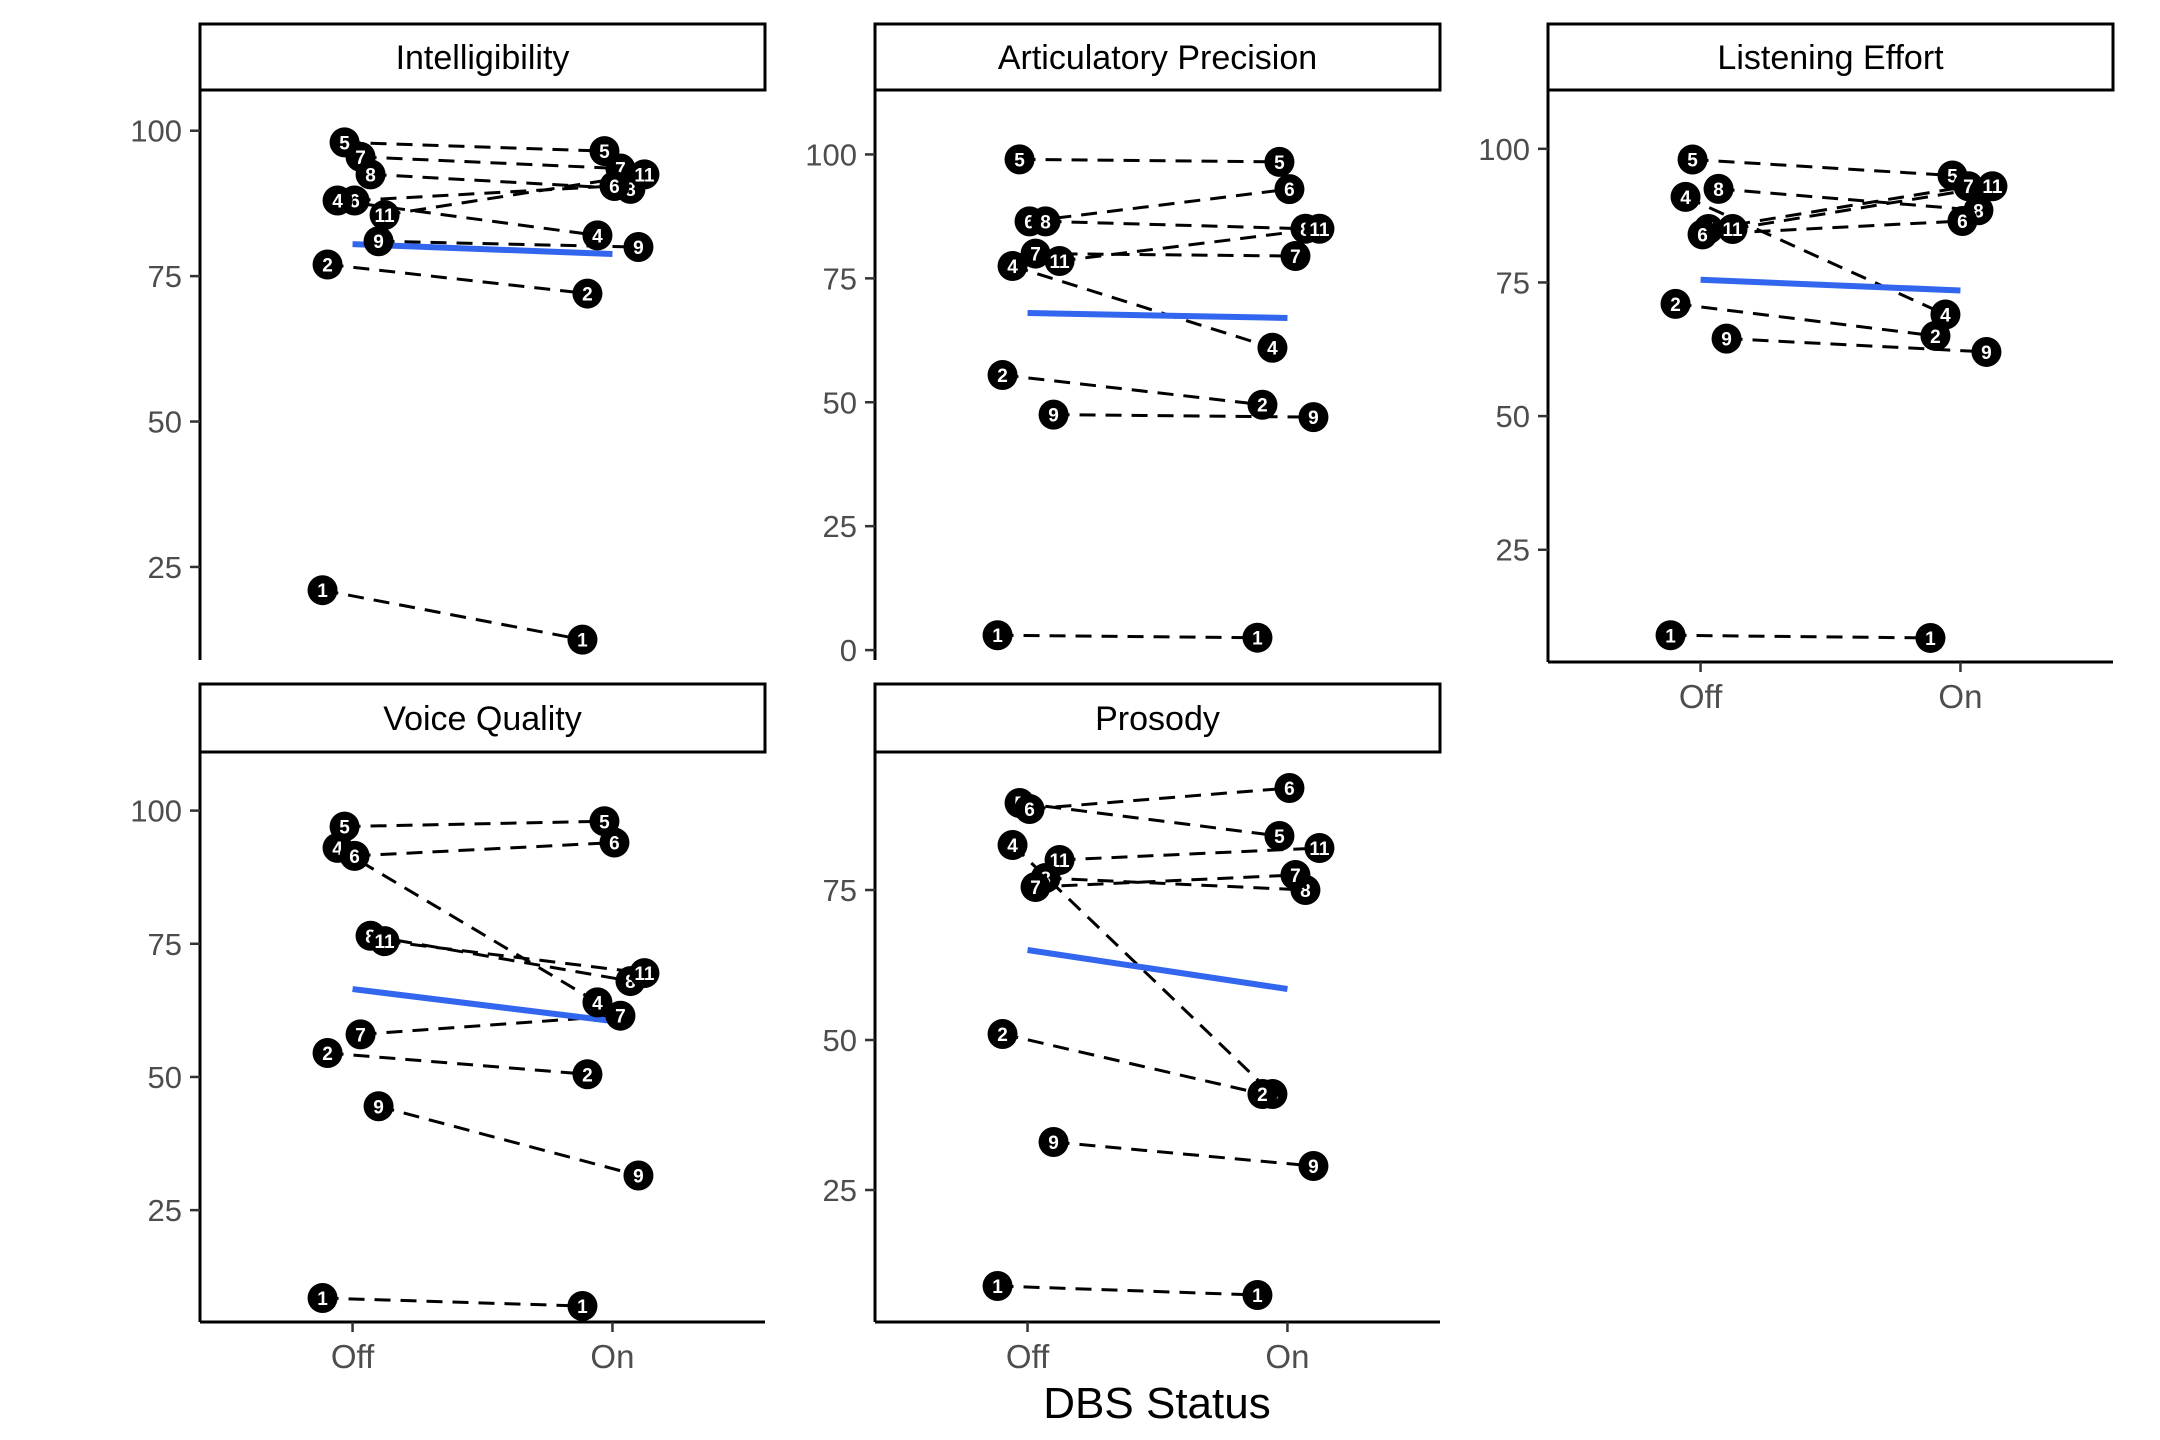 This screenshot has height=1440, width=2160. What do you see at coordinates (1029, 810) in the screenshot?
I see `point-label-prosody-6-off: 6` at bounding box center [1029, 810].